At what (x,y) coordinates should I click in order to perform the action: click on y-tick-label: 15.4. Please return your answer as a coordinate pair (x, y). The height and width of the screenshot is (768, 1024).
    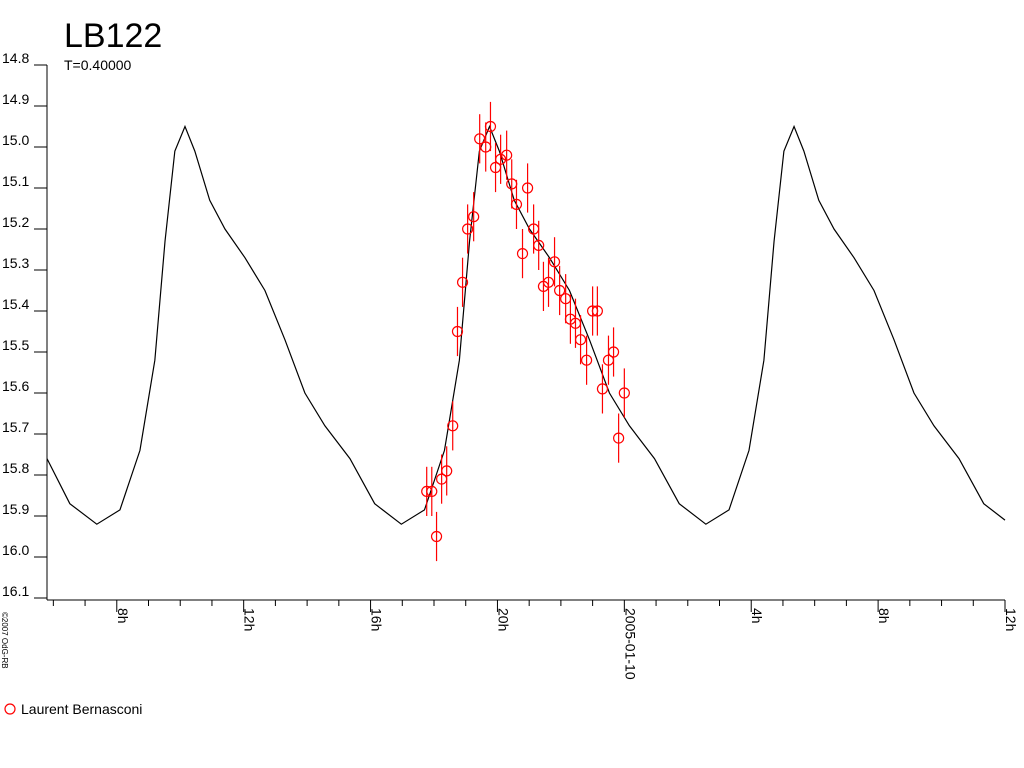
    Looking at the image, I should click on (15, 304).